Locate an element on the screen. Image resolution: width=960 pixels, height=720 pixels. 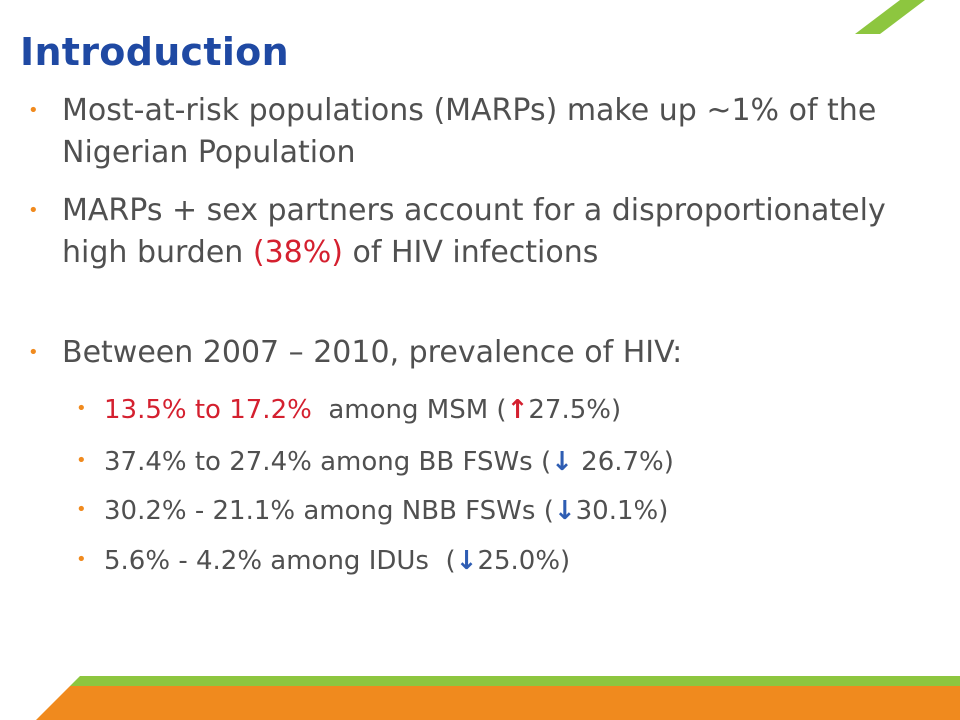
sub-bullet-item: • 5.6% - 4.2% among IDUs (↓25.0%) is located at coordinates (500, 561).